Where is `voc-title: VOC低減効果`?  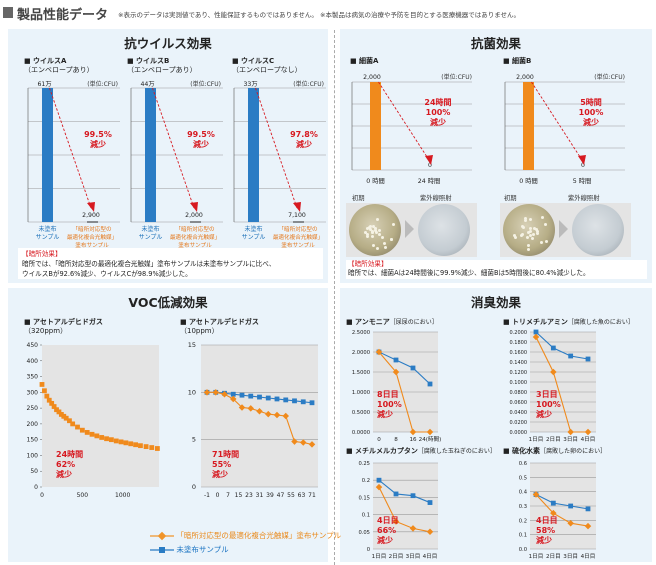 voc-title: VOC低減効果 is located at coordinates (168, 302).